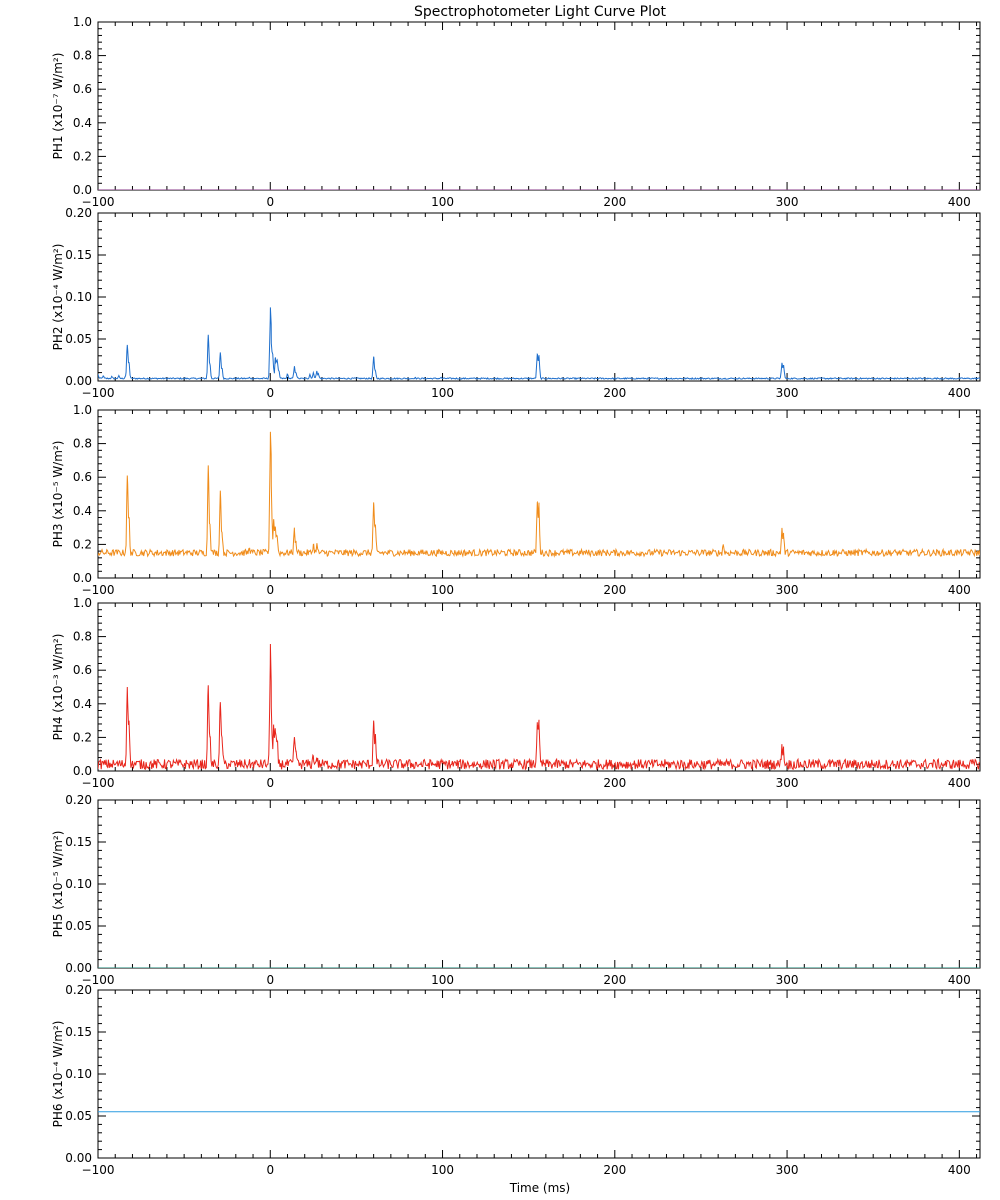 The image size is (1000, 1200). Describe the element at coordinates (58, 687) in the screenshot. I see `y-axis-label: PH4 (x10⁻³ W/m²)` at that location.